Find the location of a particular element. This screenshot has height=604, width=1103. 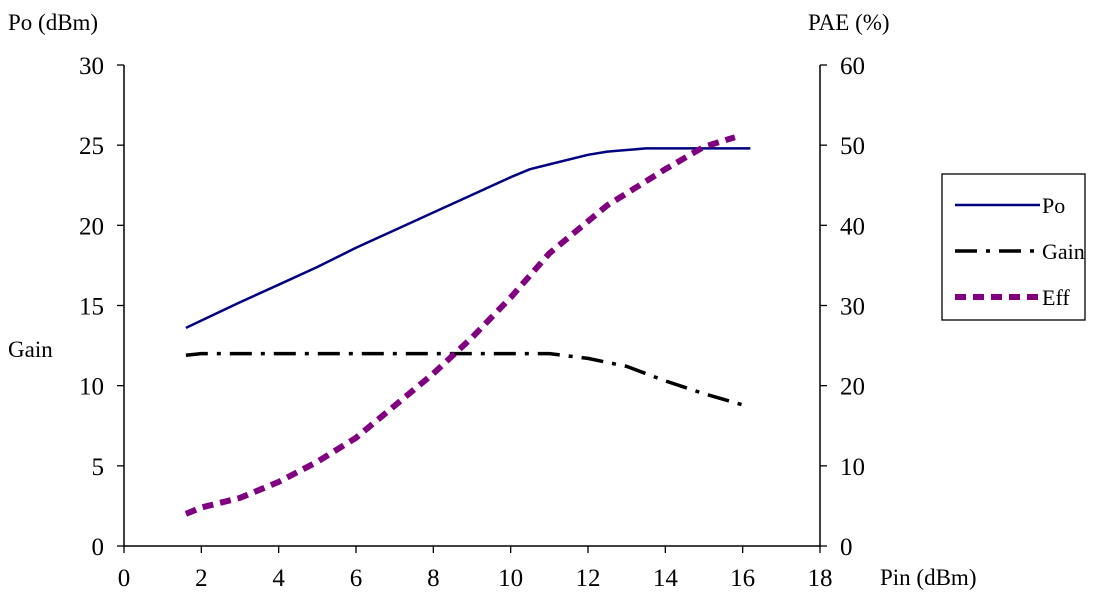

x-tick-label: 4 is located at coordinates (278, 578).